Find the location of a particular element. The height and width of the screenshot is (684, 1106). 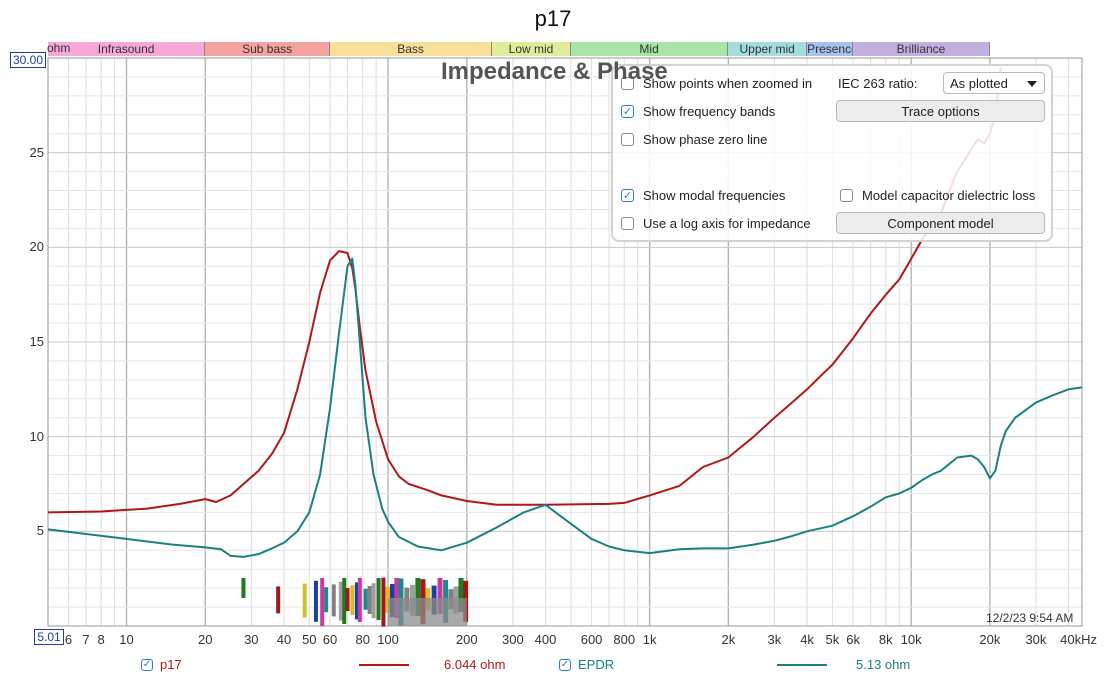

x-tick-label: 2k is located at coordinates (728, 639).